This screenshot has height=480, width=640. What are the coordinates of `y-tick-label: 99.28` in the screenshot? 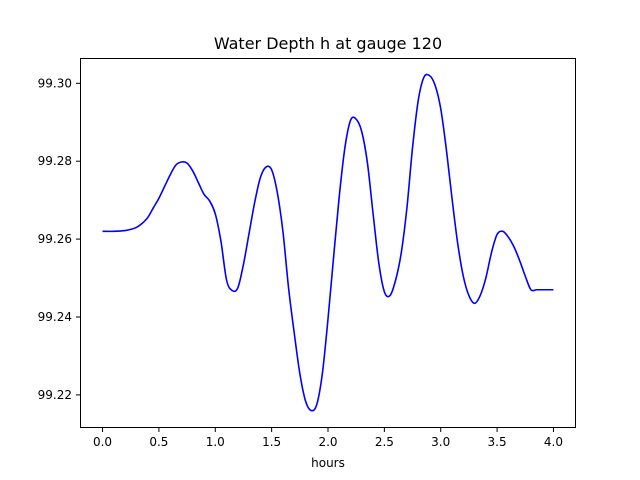 It's located at (55, 161).